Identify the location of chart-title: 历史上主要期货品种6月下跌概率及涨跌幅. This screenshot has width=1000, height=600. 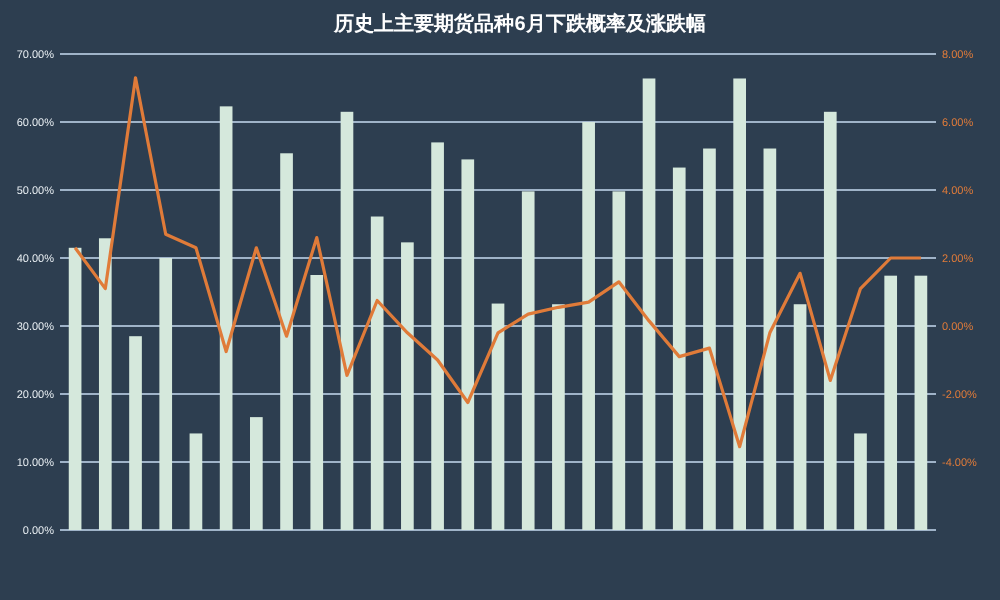
(519, 24).